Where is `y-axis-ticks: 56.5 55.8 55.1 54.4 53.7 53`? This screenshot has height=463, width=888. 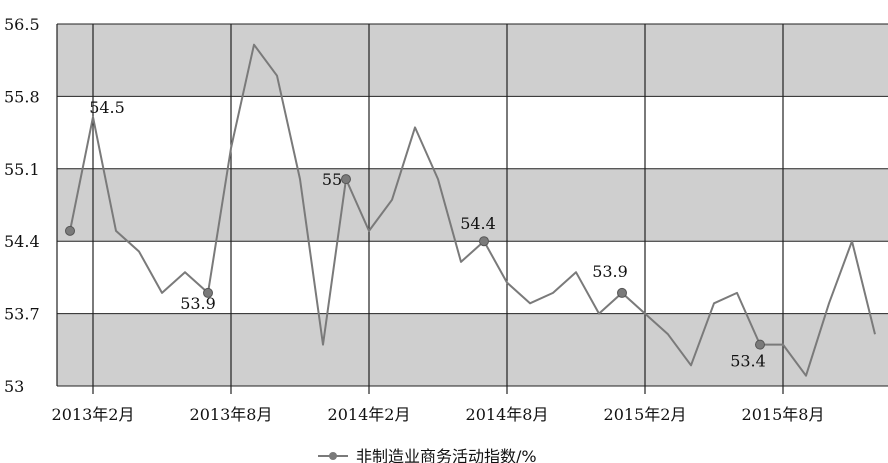 y-axis-ticks: 56.5 55.8 55.1 54.4 53.7 53 is located at coordinates (22, 205).